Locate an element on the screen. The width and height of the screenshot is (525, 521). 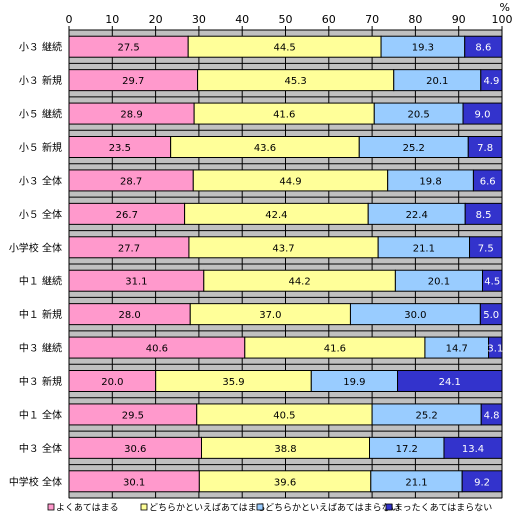
data-label: 30.0 is located at coordinates (415, 315).